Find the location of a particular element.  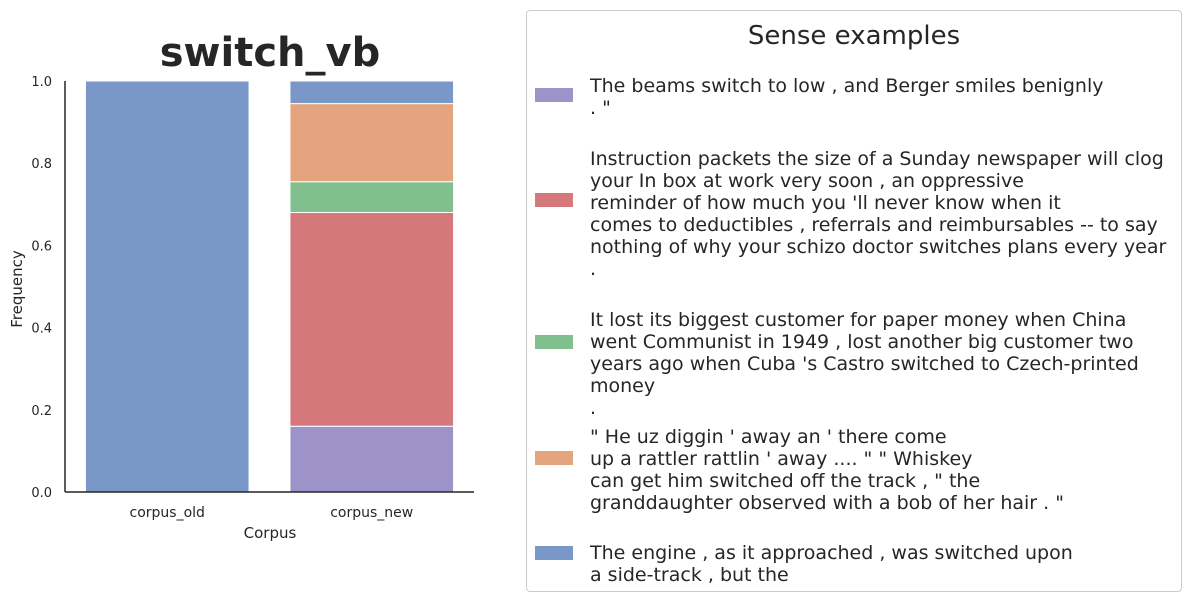

y-tick-label: 0.2 is located at coordinates (41, 411).